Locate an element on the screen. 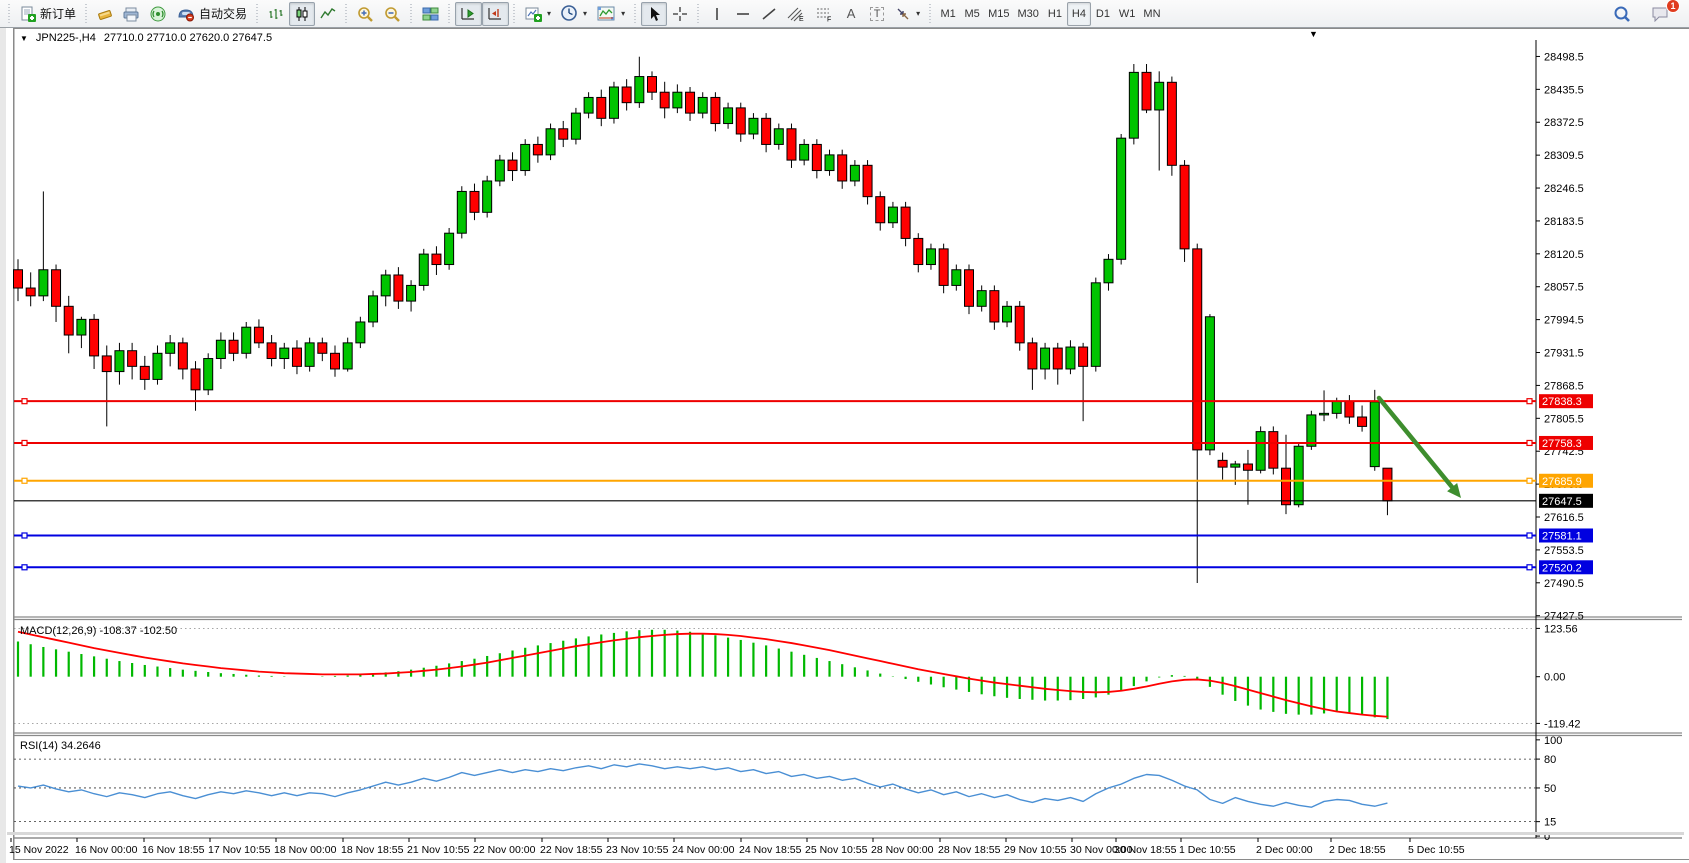  window-bottom-edge is located at coordinates (845, 833).